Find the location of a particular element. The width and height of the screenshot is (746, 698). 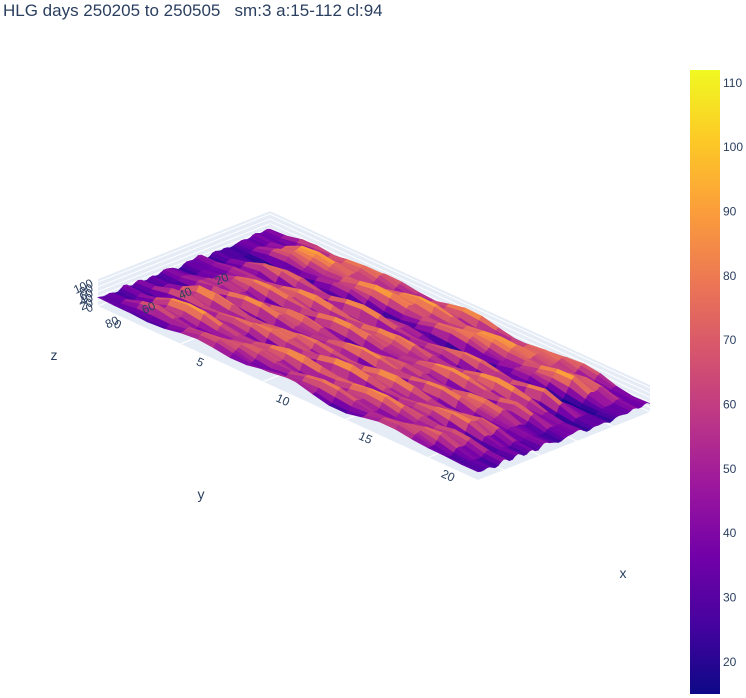

y-tick-label: 40 is located at coordinates (185, 293).